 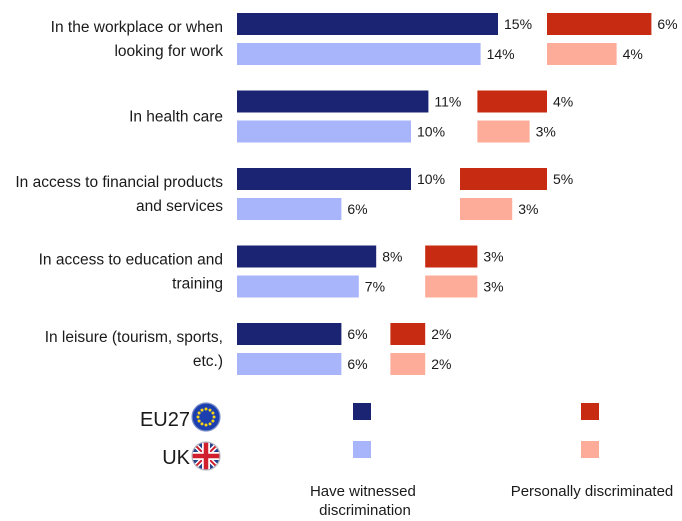 What do you see at coordinates (493, 257) in the screenshot?
I see `value-label-personal-eu27: 3%` at bounding box center [493, 257].